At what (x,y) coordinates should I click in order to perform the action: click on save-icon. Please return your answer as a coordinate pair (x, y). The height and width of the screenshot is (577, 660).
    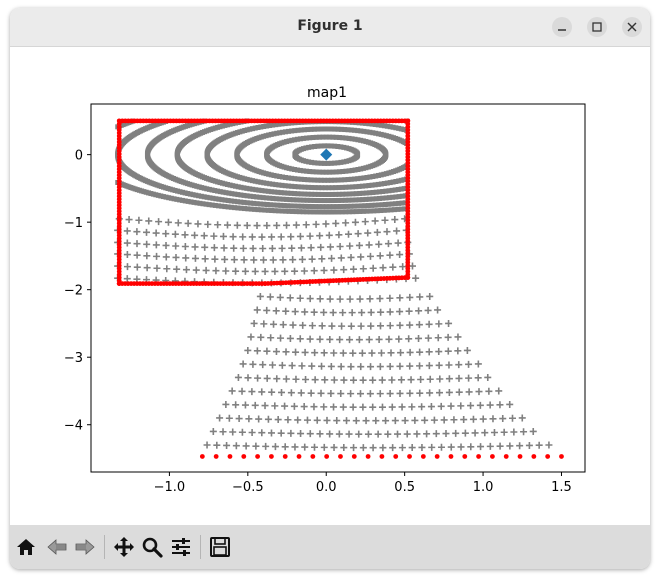
    Looking at the image, I should click on (220, 547).